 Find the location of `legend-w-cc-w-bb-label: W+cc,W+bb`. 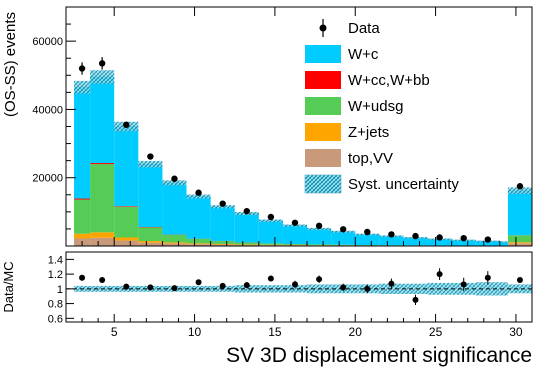

legend-w-cc-w-bb-label: W+cc,W+bb is located at coordinates (389, 80).